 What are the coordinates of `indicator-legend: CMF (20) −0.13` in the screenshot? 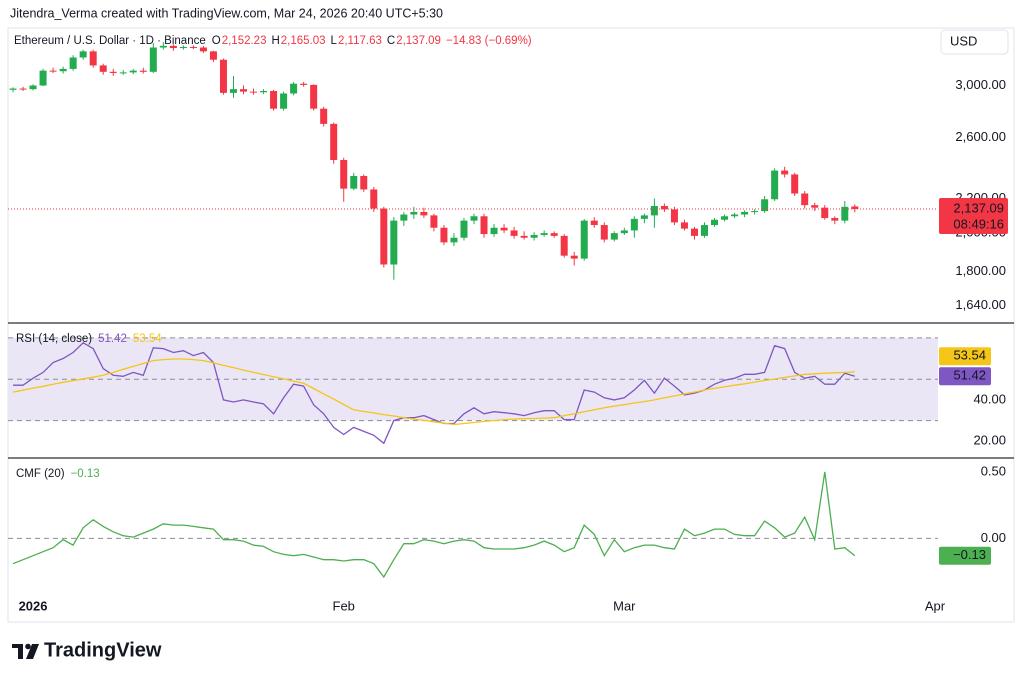 It's located at (58, 474).